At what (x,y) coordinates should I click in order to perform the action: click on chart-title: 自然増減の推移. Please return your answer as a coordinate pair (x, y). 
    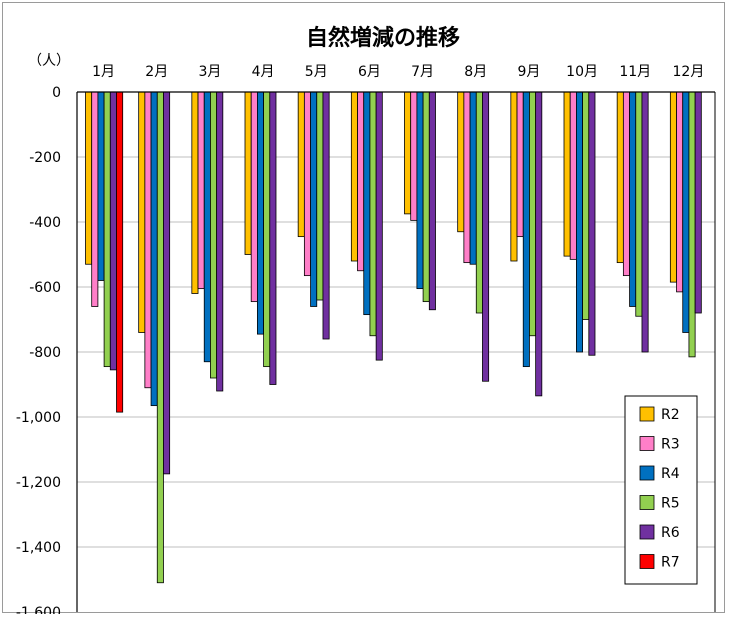
    Looking at the image, I should click on (383, 38).